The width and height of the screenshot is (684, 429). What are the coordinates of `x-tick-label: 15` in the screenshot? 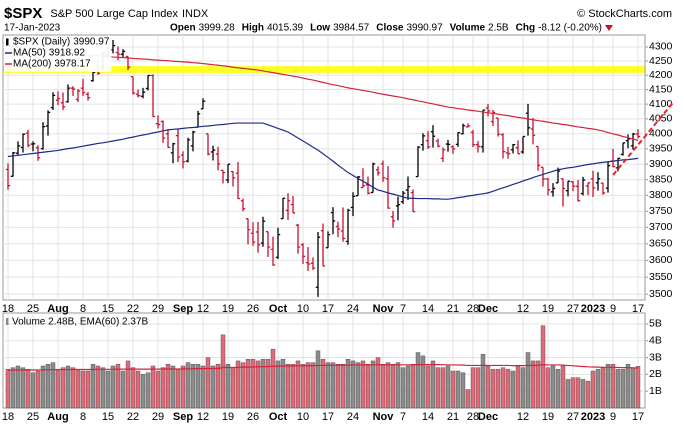 It's located at (108, 417).